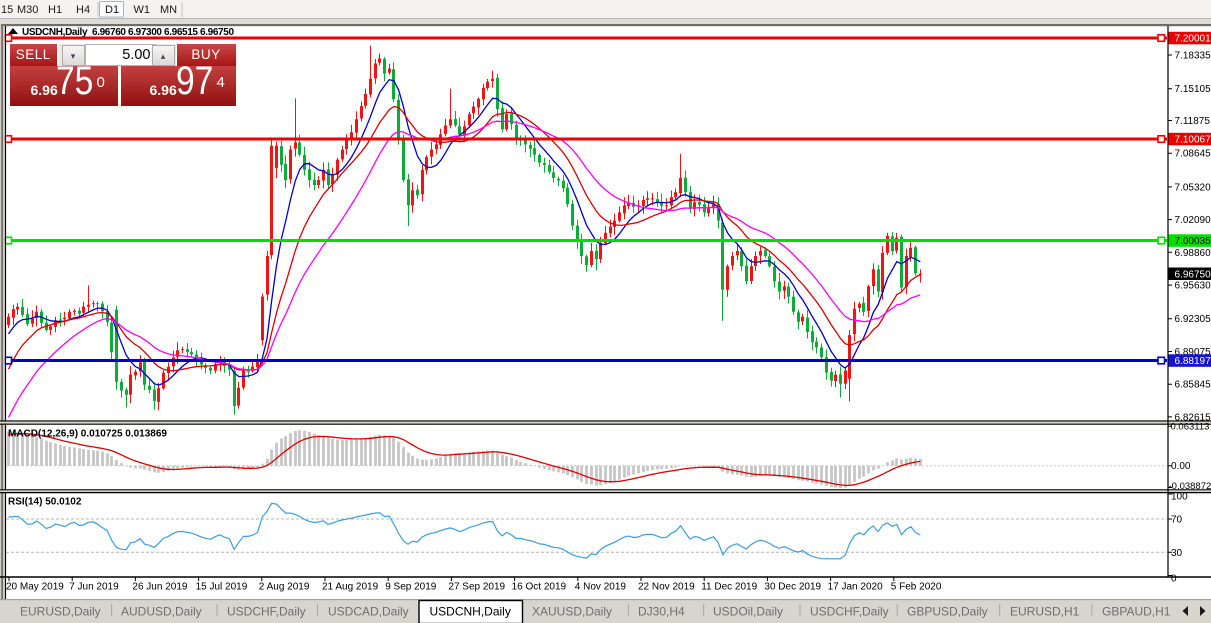 The image size is (1211, 623). I want to click on svg-text: 22 Nov 2019, so click(666, 587).